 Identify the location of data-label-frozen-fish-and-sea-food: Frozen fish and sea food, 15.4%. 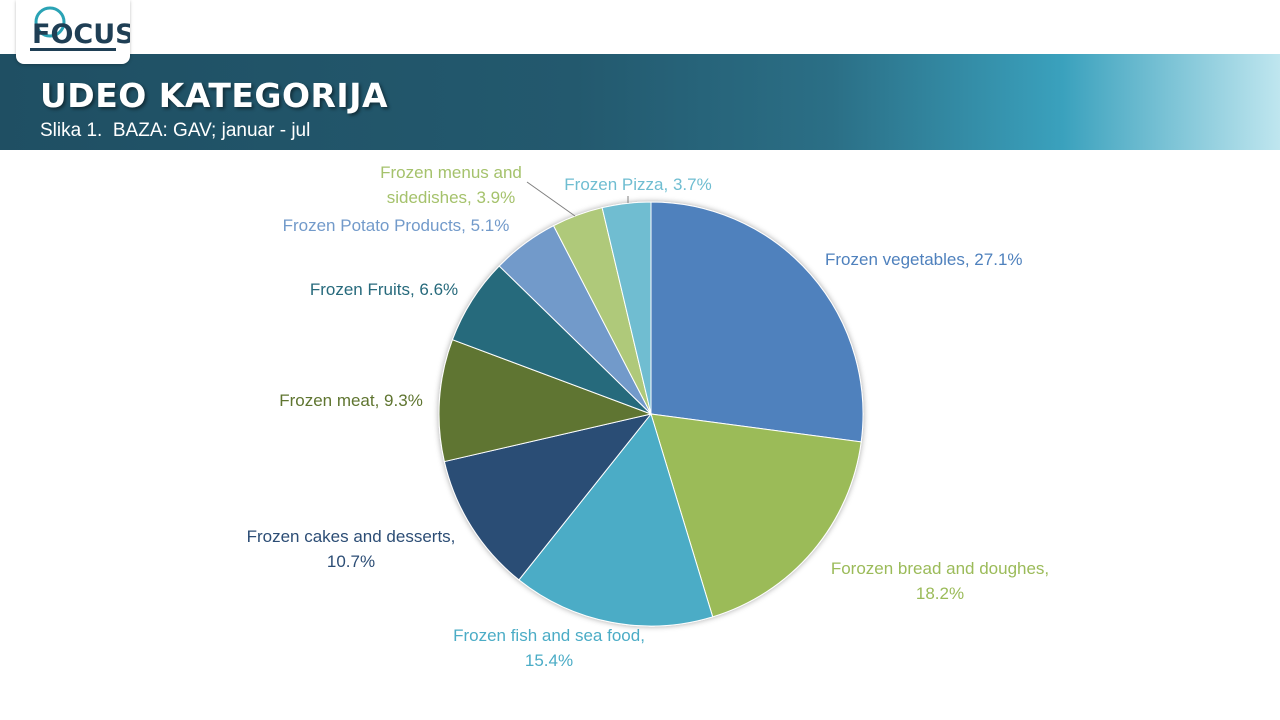
(549, 648).